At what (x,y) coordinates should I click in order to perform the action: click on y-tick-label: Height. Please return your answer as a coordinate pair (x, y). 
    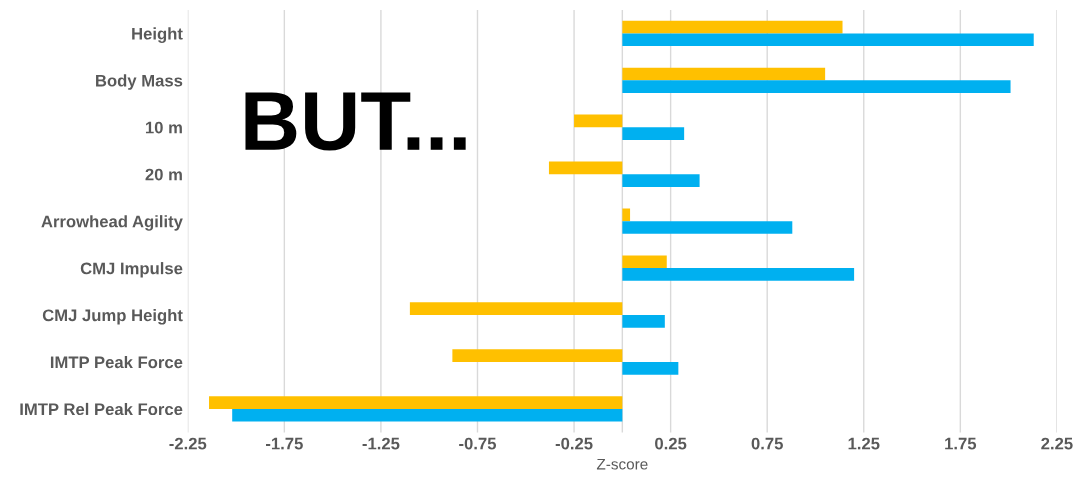
    Looking at the image, I should click on (157, 35).